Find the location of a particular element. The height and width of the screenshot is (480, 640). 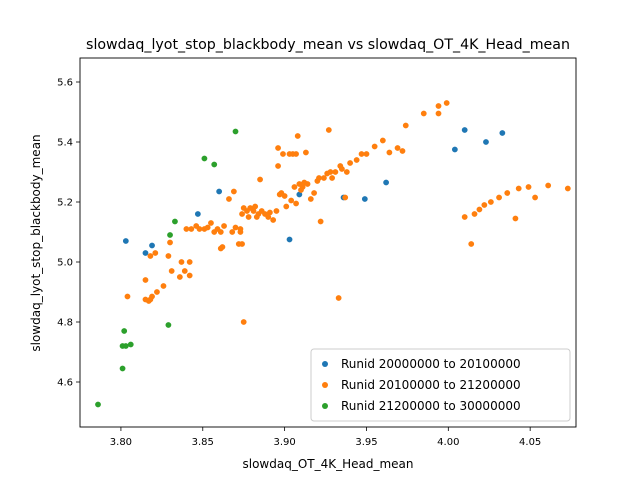

y-tick-label: 5.4 is located at coordinates (65, 143).